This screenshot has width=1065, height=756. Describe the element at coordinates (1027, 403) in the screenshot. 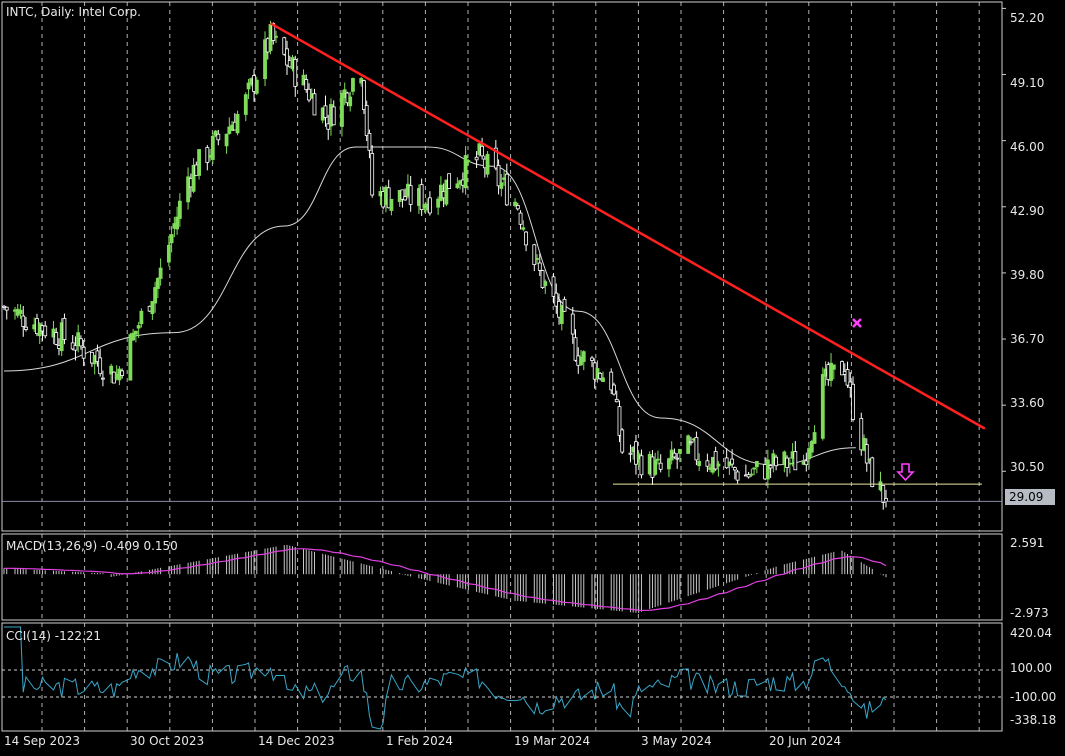

I see `price-tick-label: 33.60` at that location.